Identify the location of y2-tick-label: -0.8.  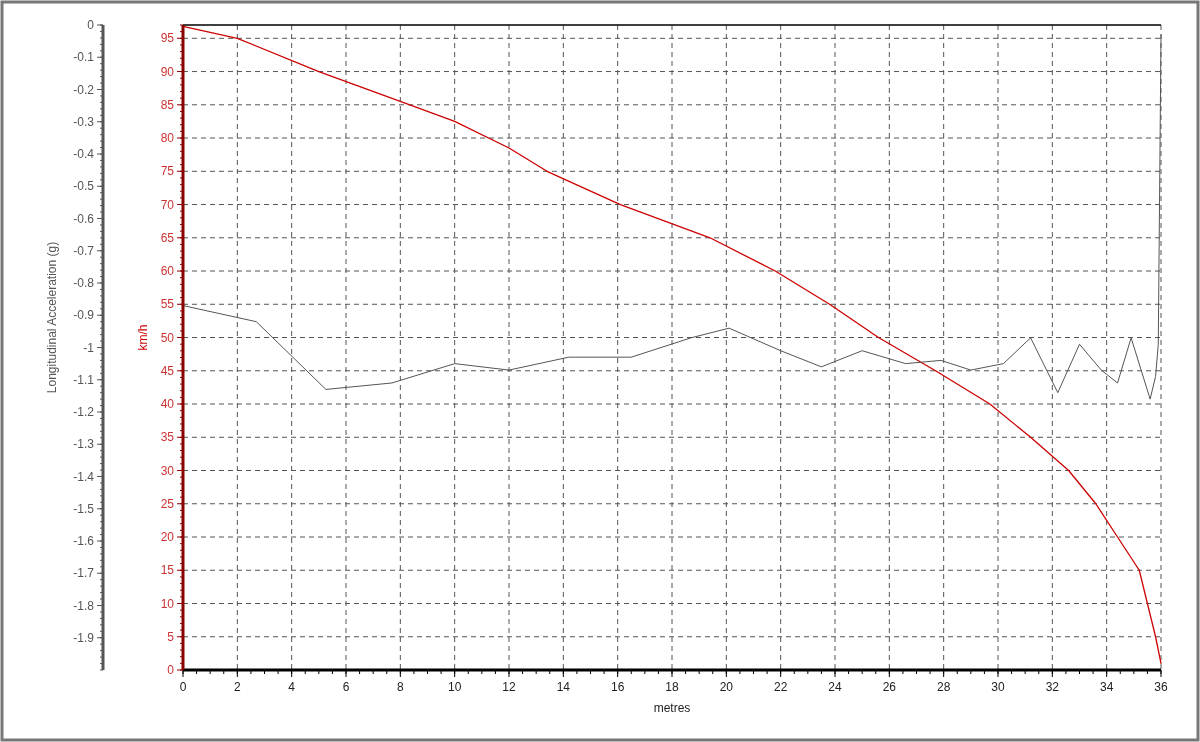
(84, 283).